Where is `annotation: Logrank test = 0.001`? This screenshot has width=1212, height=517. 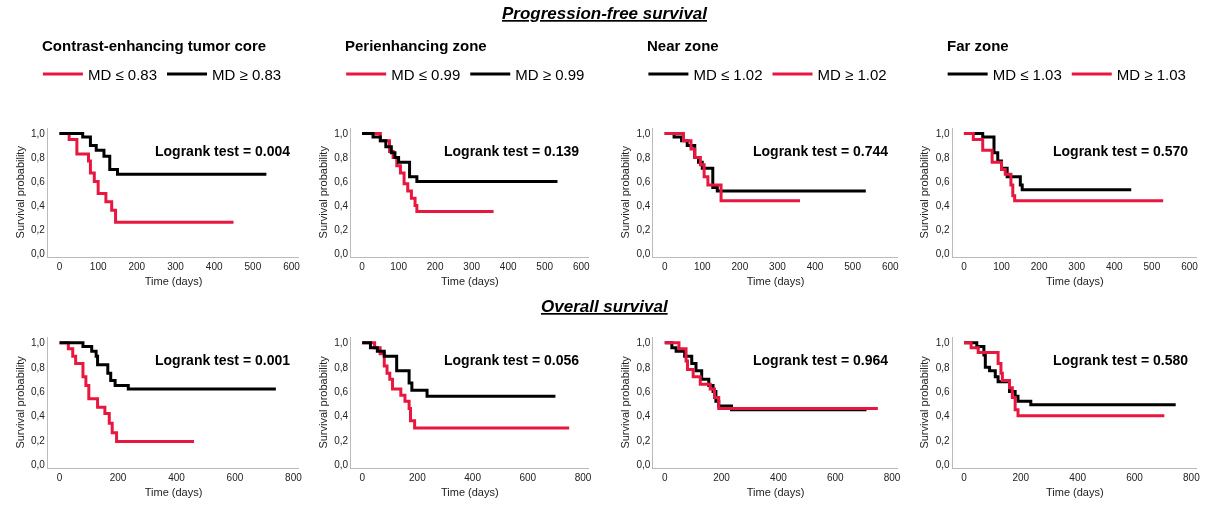 annotation: Logrank test = 0.001 is located at coordinates (223, 360).